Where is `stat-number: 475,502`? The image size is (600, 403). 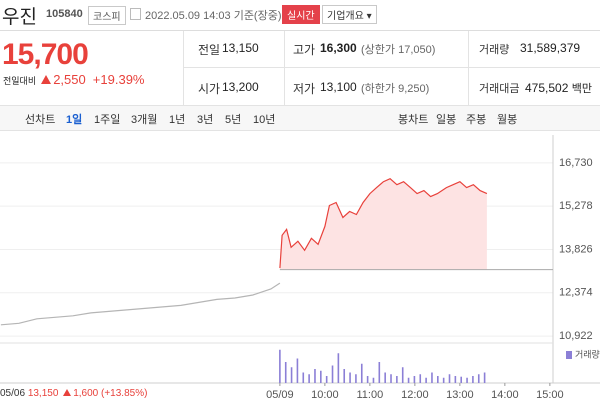 stat-number: 475,502 is located at coordinates (547, 88).